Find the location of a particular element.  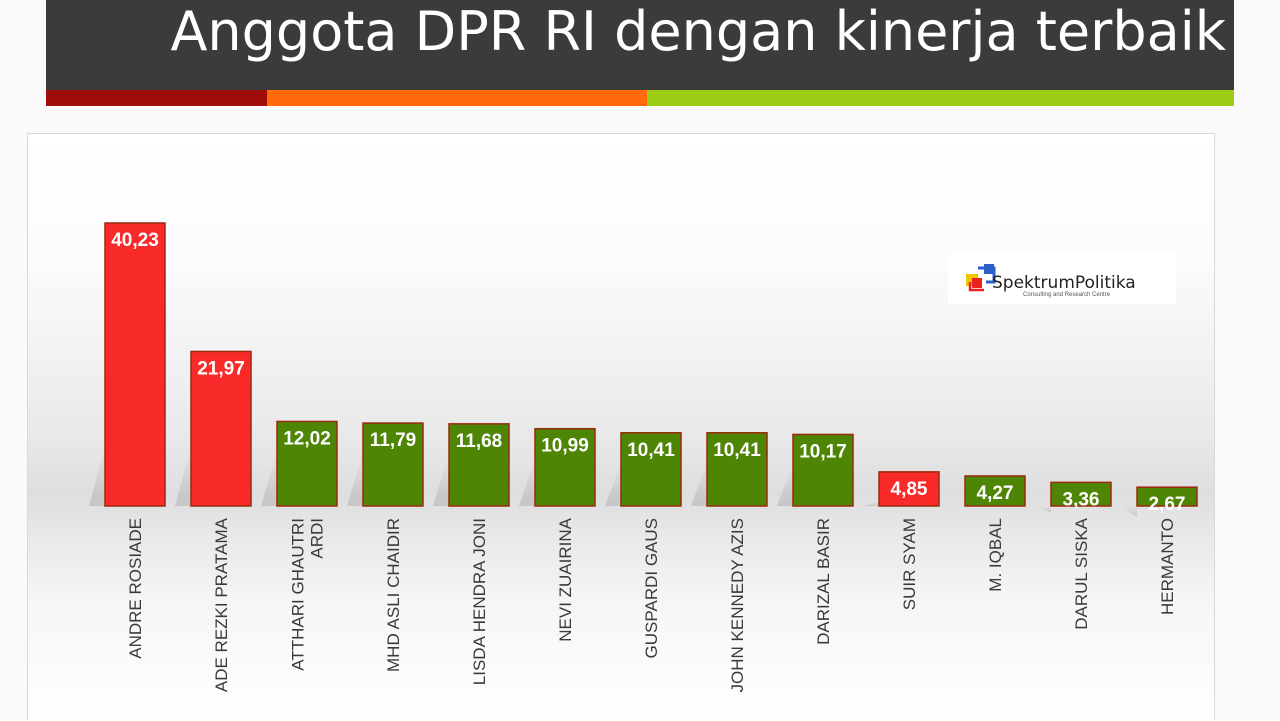

category-label-line: GUSPARDI GAUS is located at coordinates (651, 588).